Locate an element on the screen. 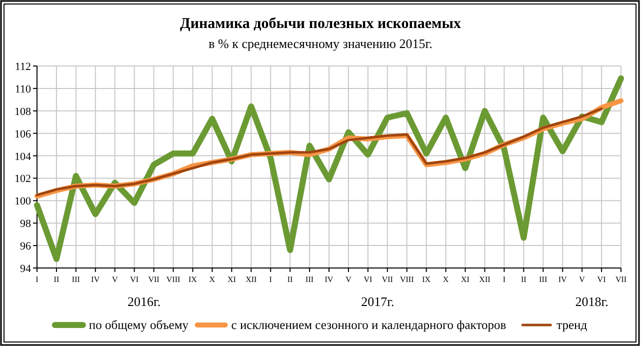 The height and width of the screenshot is (347, 641). y-tick-label: 112 is located at coordinates (22, 67).